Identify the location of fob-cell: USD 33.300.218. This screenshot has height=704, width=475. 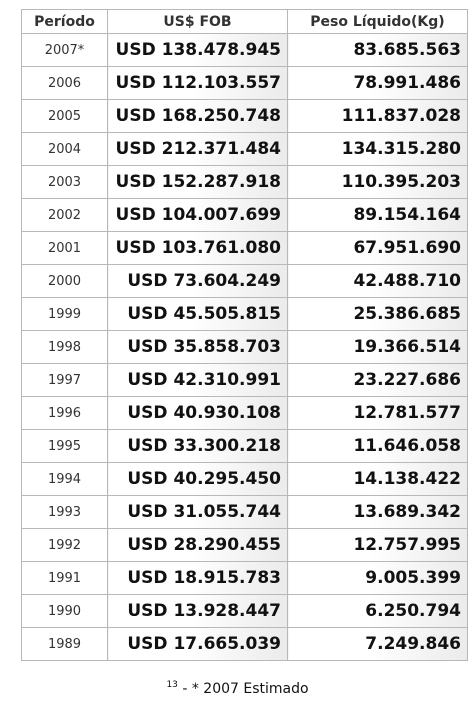
(197, 446).